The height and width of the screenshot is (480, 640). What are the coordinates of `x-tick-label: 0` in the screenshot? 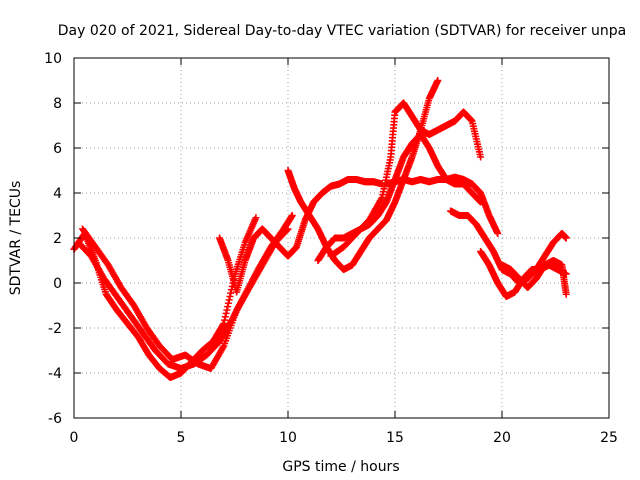 It's located at (74, 438).